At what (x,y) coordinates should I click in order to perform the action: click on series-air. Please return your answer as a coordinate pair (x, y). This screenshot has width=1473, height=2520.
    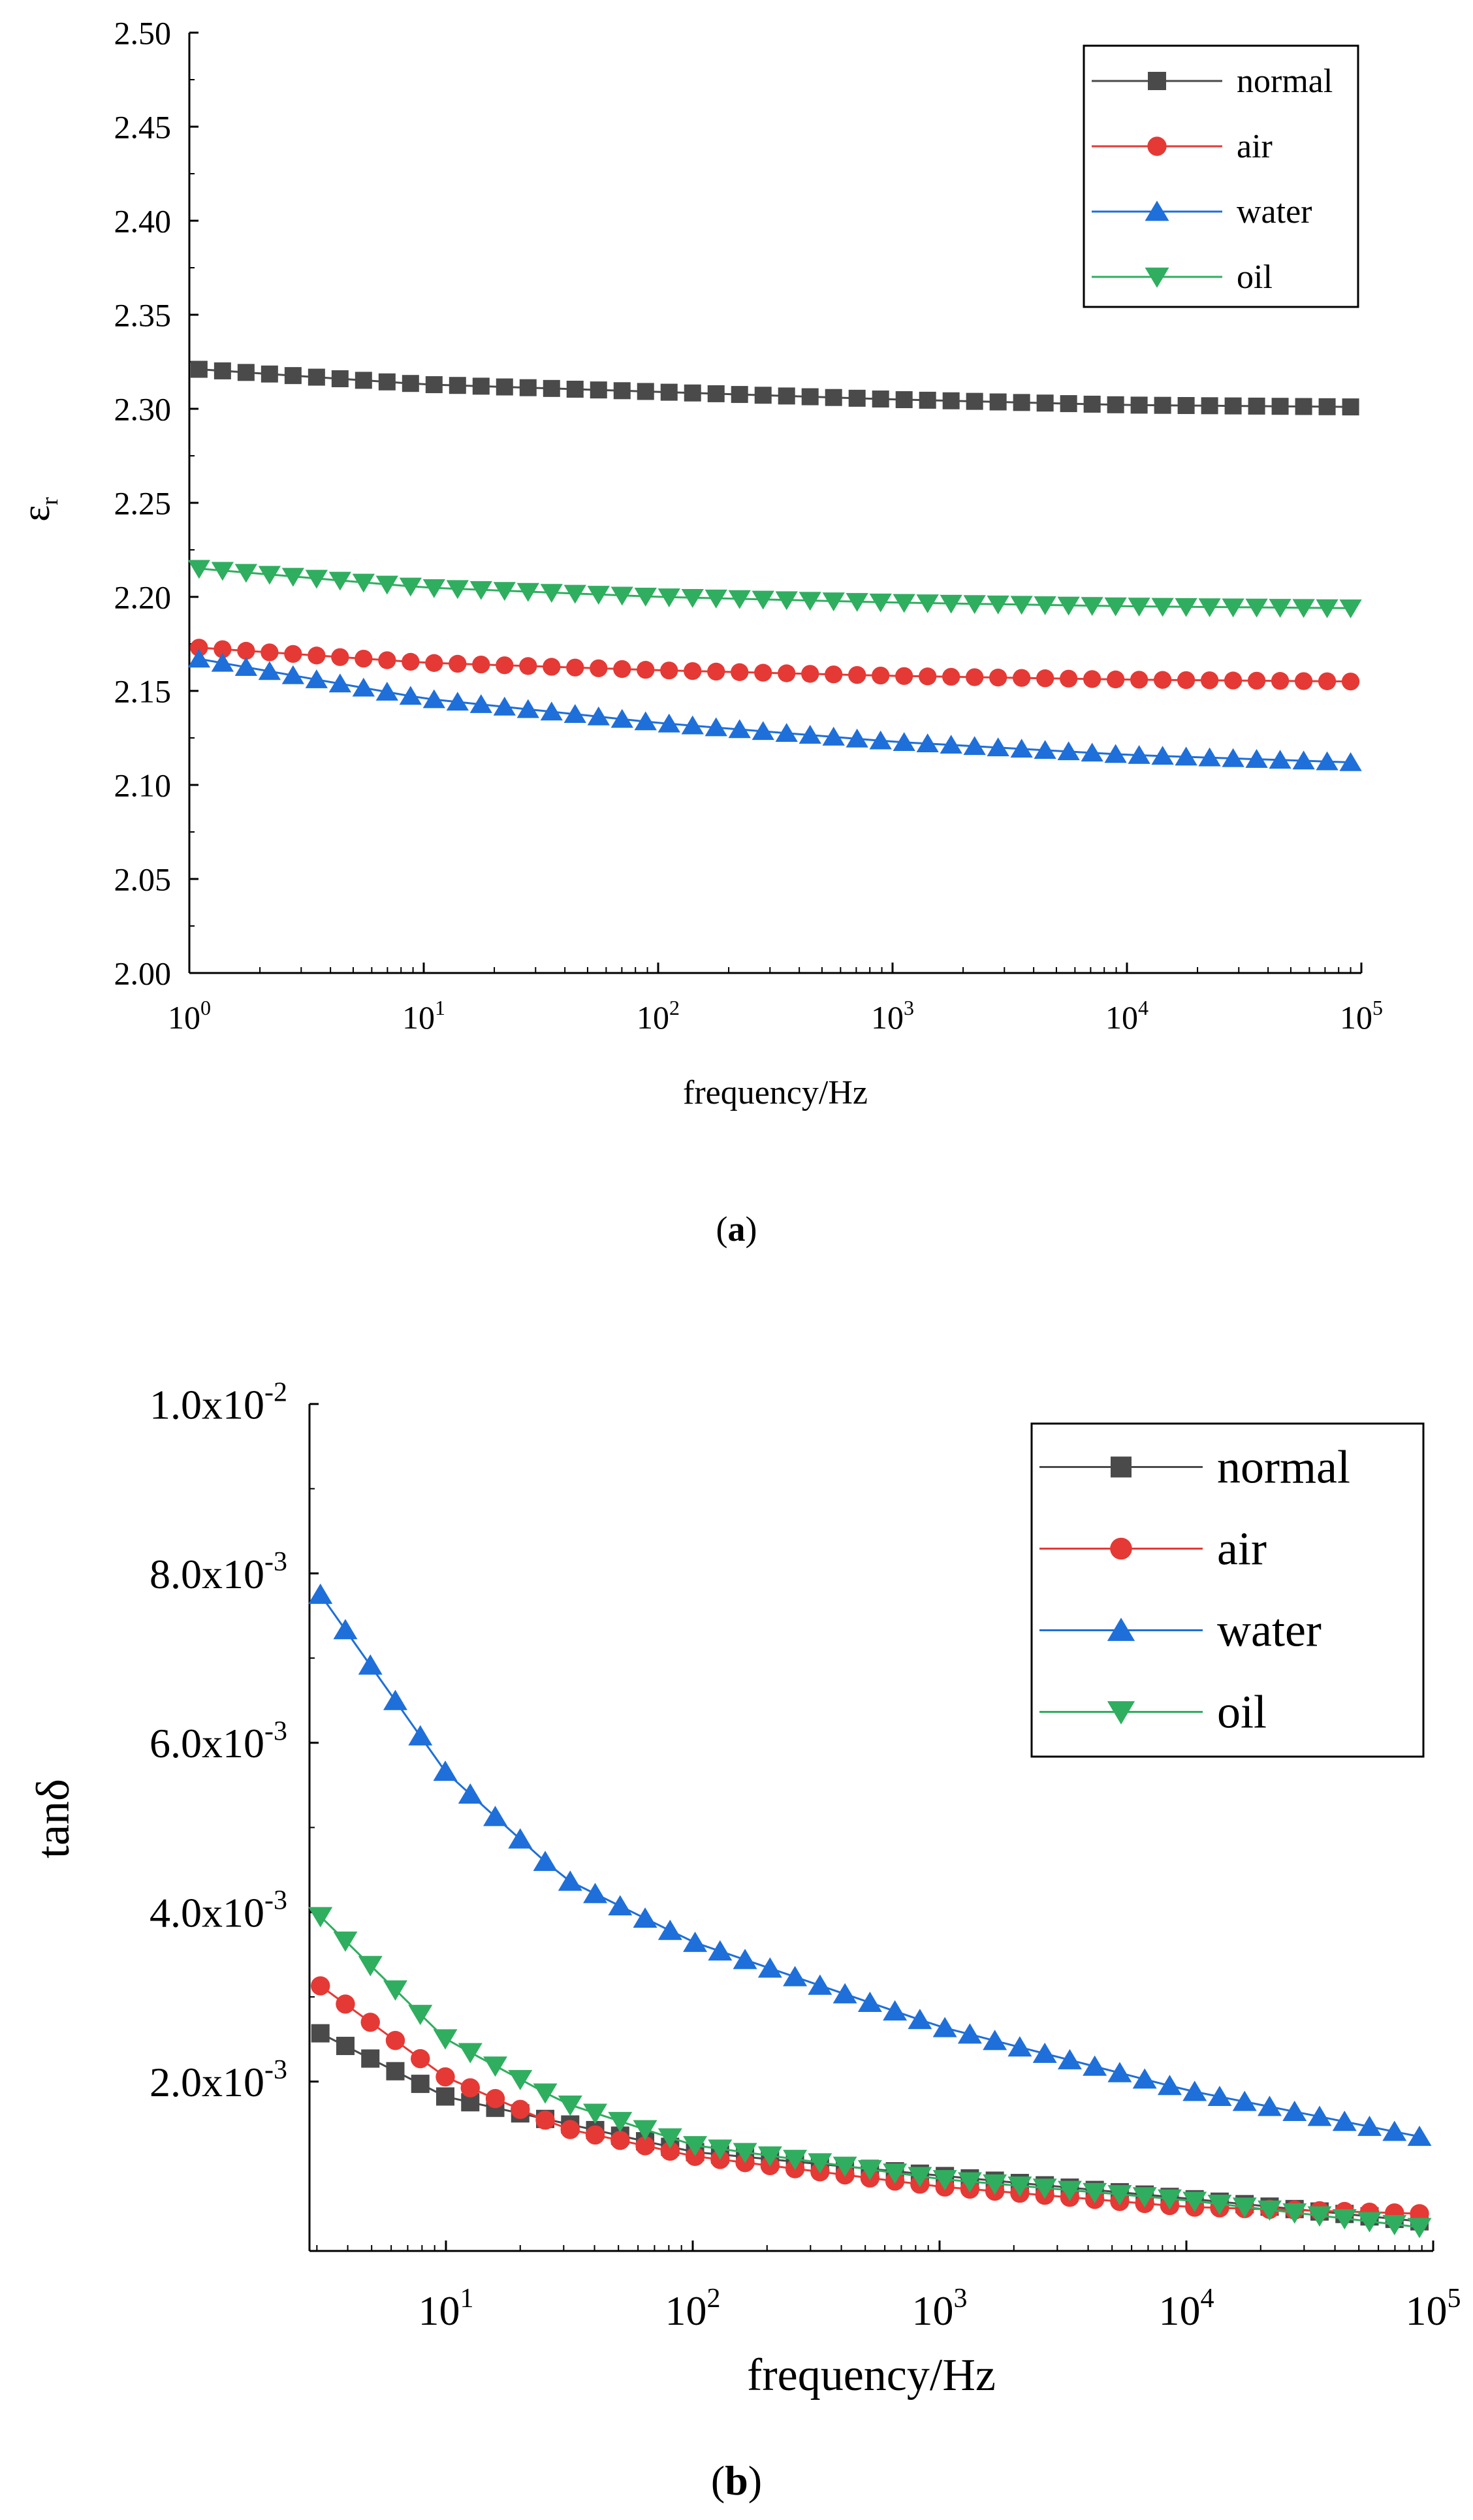
    Looking at the image, I should click on (775, 665).